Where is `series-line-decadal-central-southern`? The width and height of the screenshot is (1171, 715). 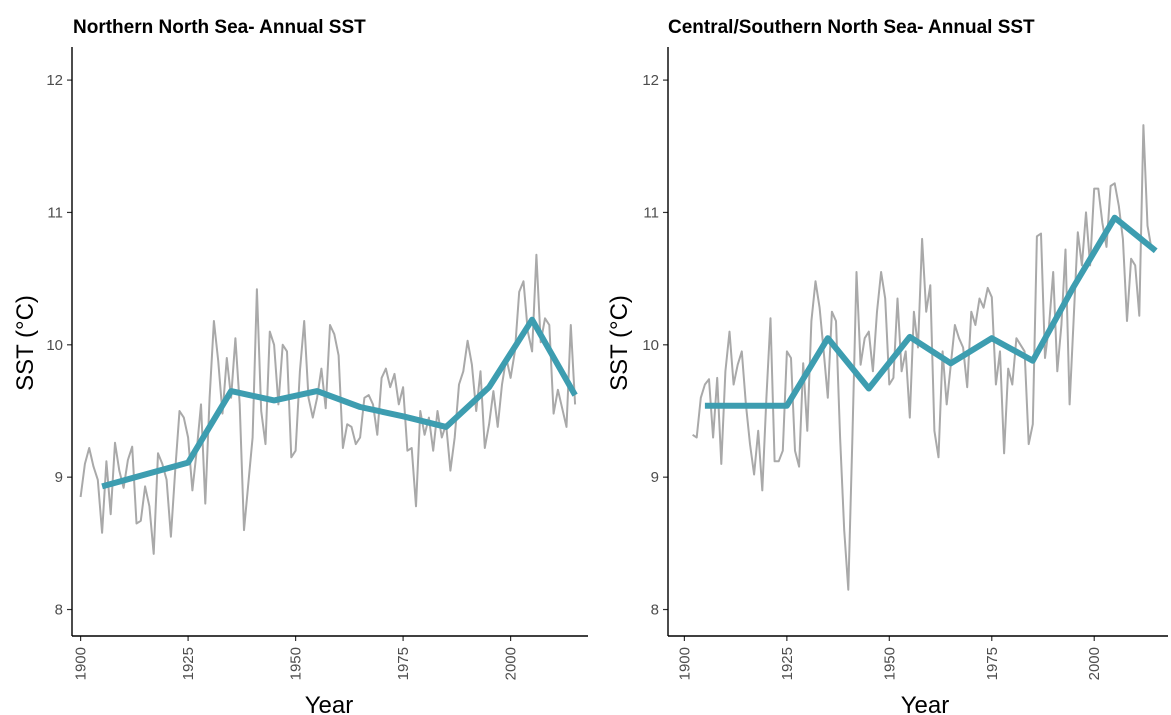
series-line-decadal-central-southern is located at coordinates (931, 311).